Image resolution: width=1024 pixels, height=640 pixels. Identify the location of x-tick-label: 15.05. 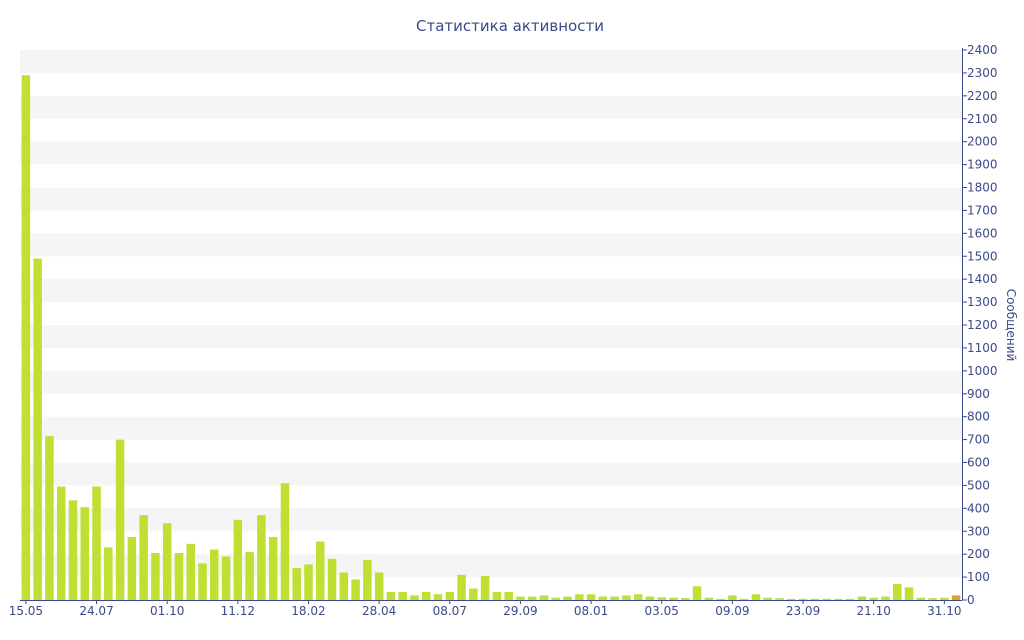
(26, 611).